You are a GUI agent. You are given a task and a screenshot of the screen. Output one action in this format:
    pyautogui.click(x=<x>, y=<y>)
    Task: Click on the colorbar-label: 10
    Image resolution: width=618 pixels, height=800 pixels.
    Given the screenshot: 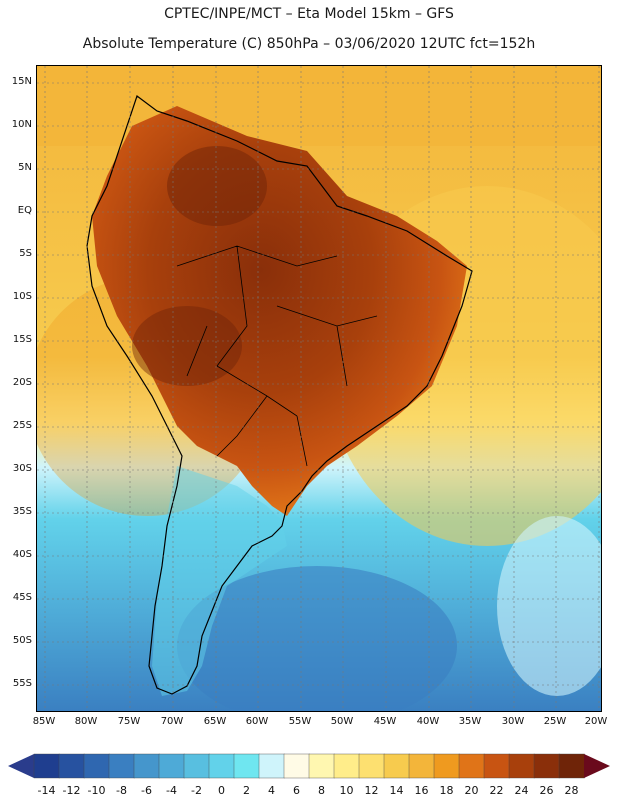 What is the action you would take?
    pyautogui.click(x=346, y=790)
    